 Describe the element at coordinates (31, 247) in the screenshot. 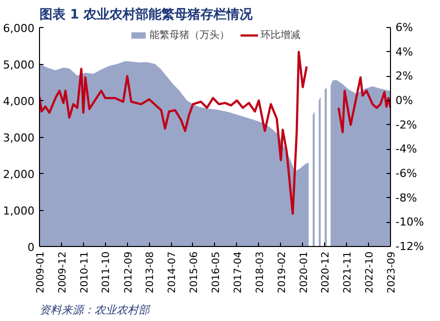

I see `y-tick-label: 0` at that location.